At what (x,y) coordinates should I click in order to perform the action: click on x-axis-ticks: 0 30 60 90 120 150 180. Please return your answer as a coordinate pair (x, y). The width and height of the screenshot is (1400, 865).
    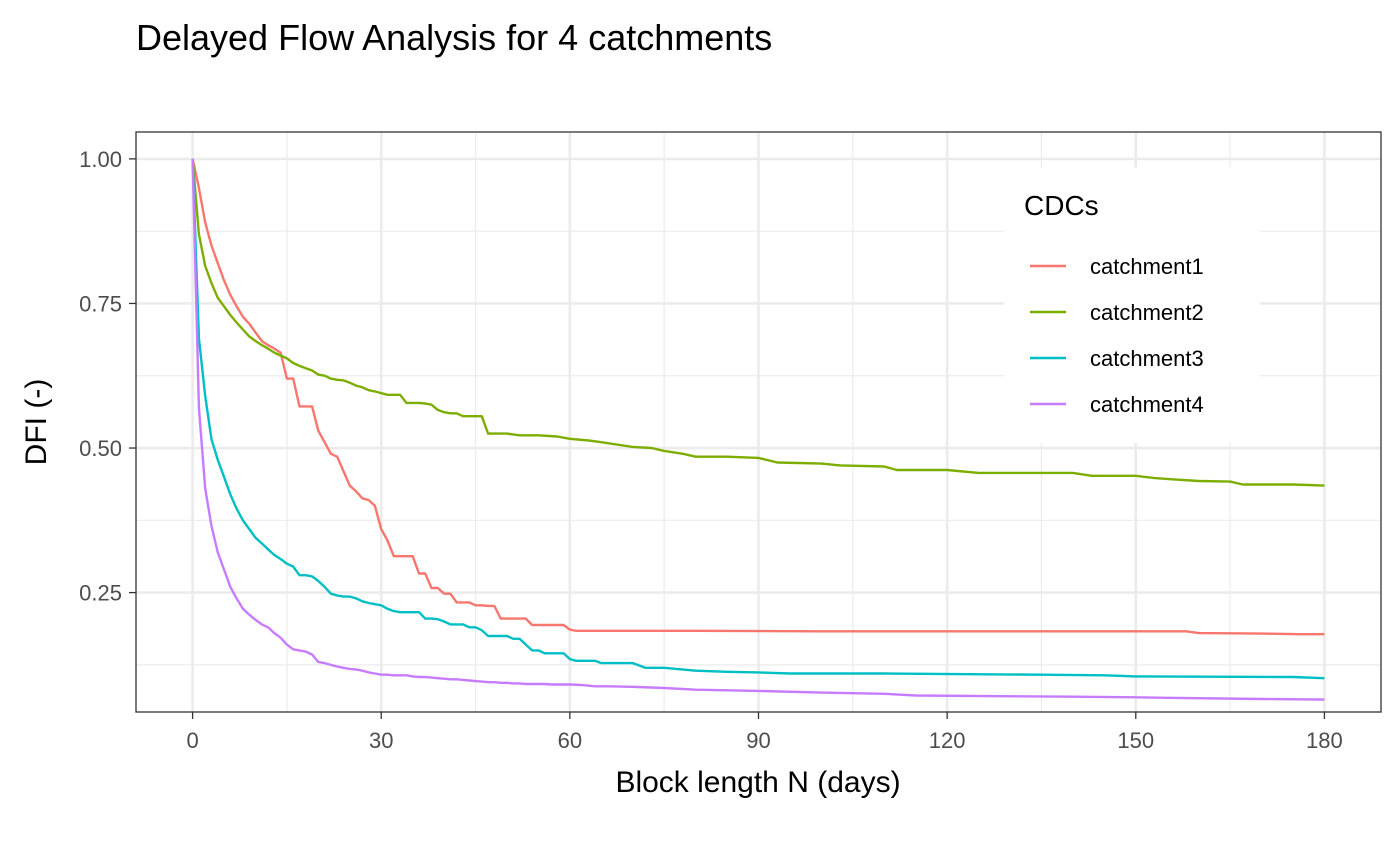
    Looking at the image, I should click on (764, 732).